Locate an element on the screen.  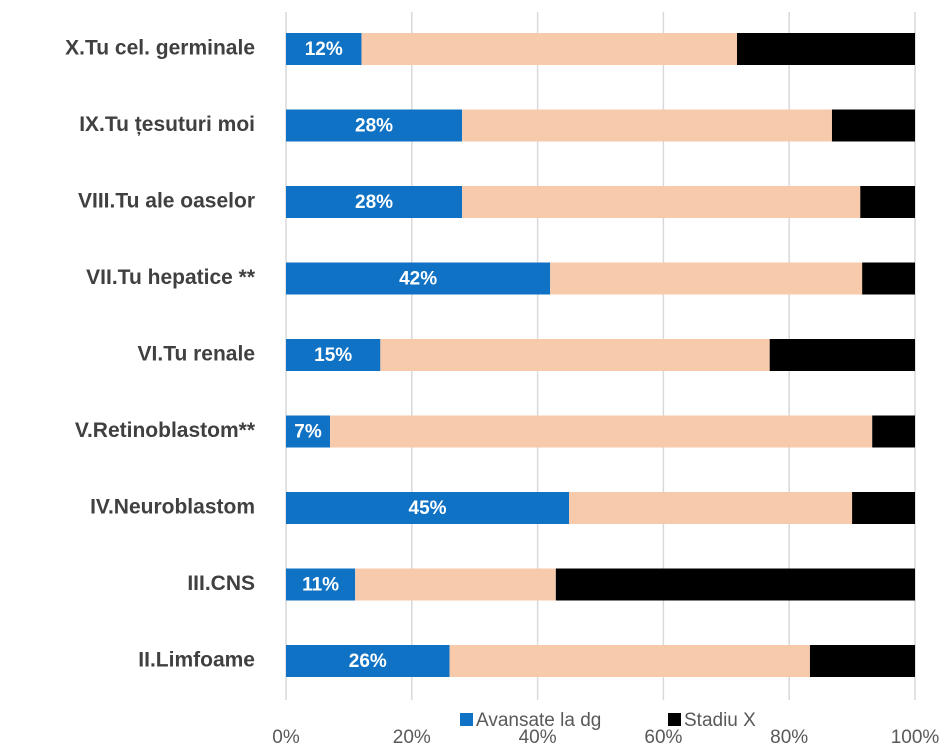
category-label: IV.Neuroblastom is located at coordinates (172, 507).